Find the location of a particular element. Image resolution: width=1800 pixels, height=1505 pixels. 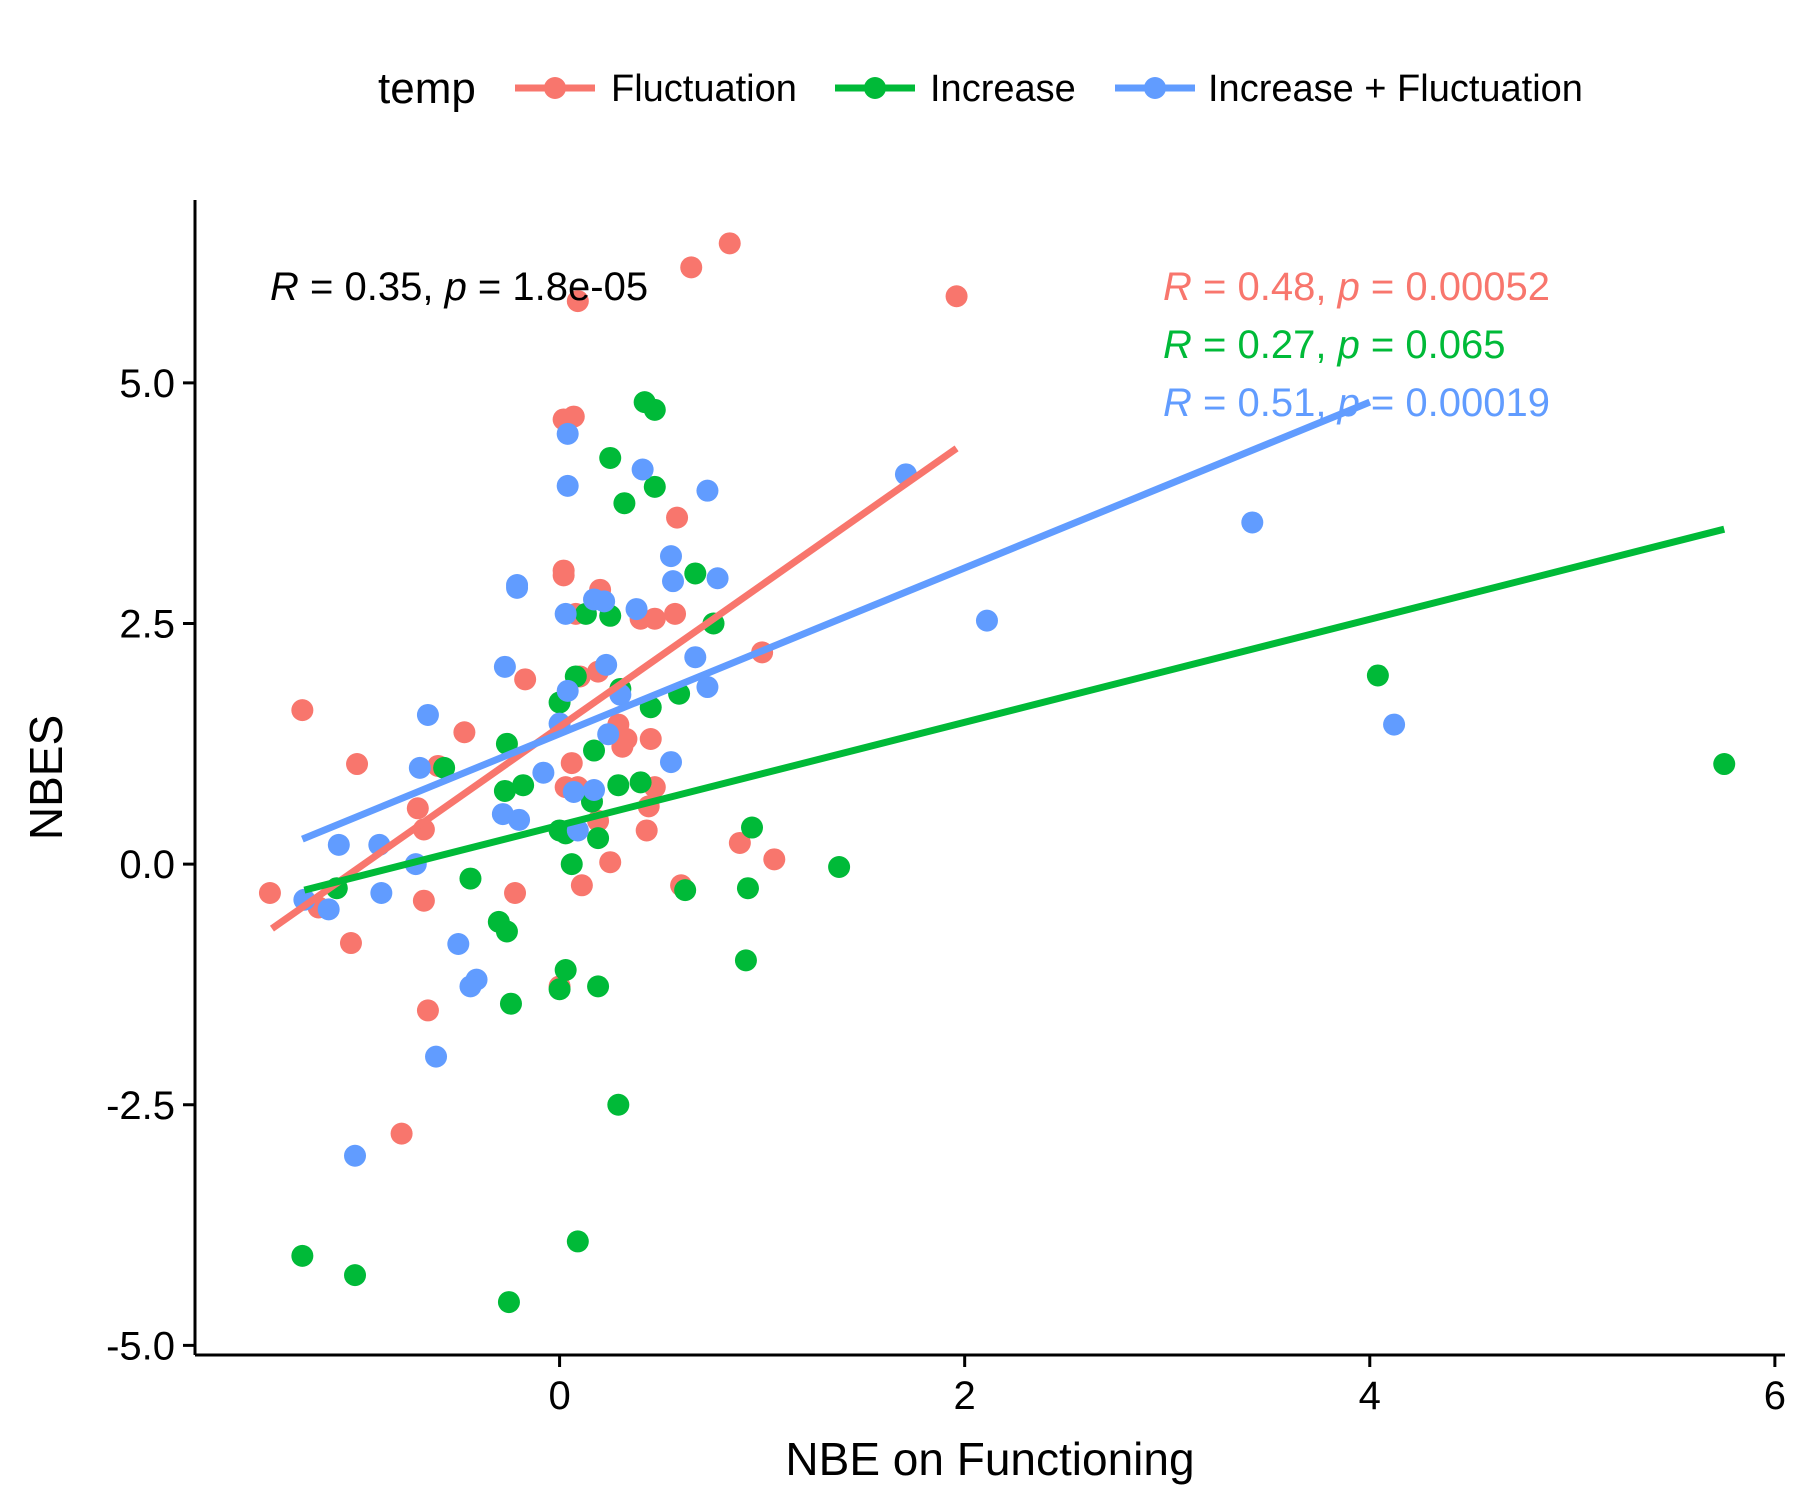

legend-label: Fluctuation is located at coordinates (704, 89).